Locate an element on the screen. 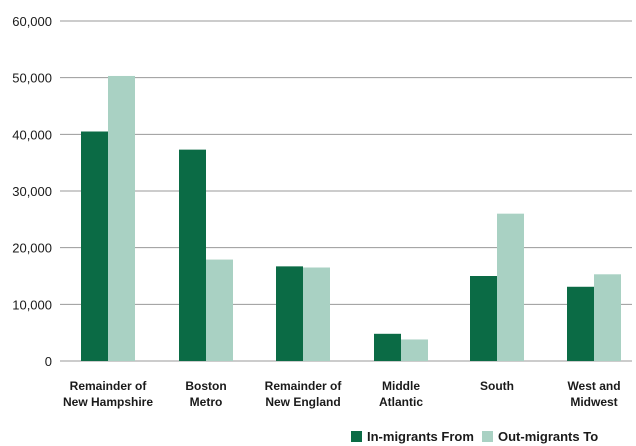 The image size is (636, 446). x-tick-label: Remainder of New England is located at coordinates (304, 394).